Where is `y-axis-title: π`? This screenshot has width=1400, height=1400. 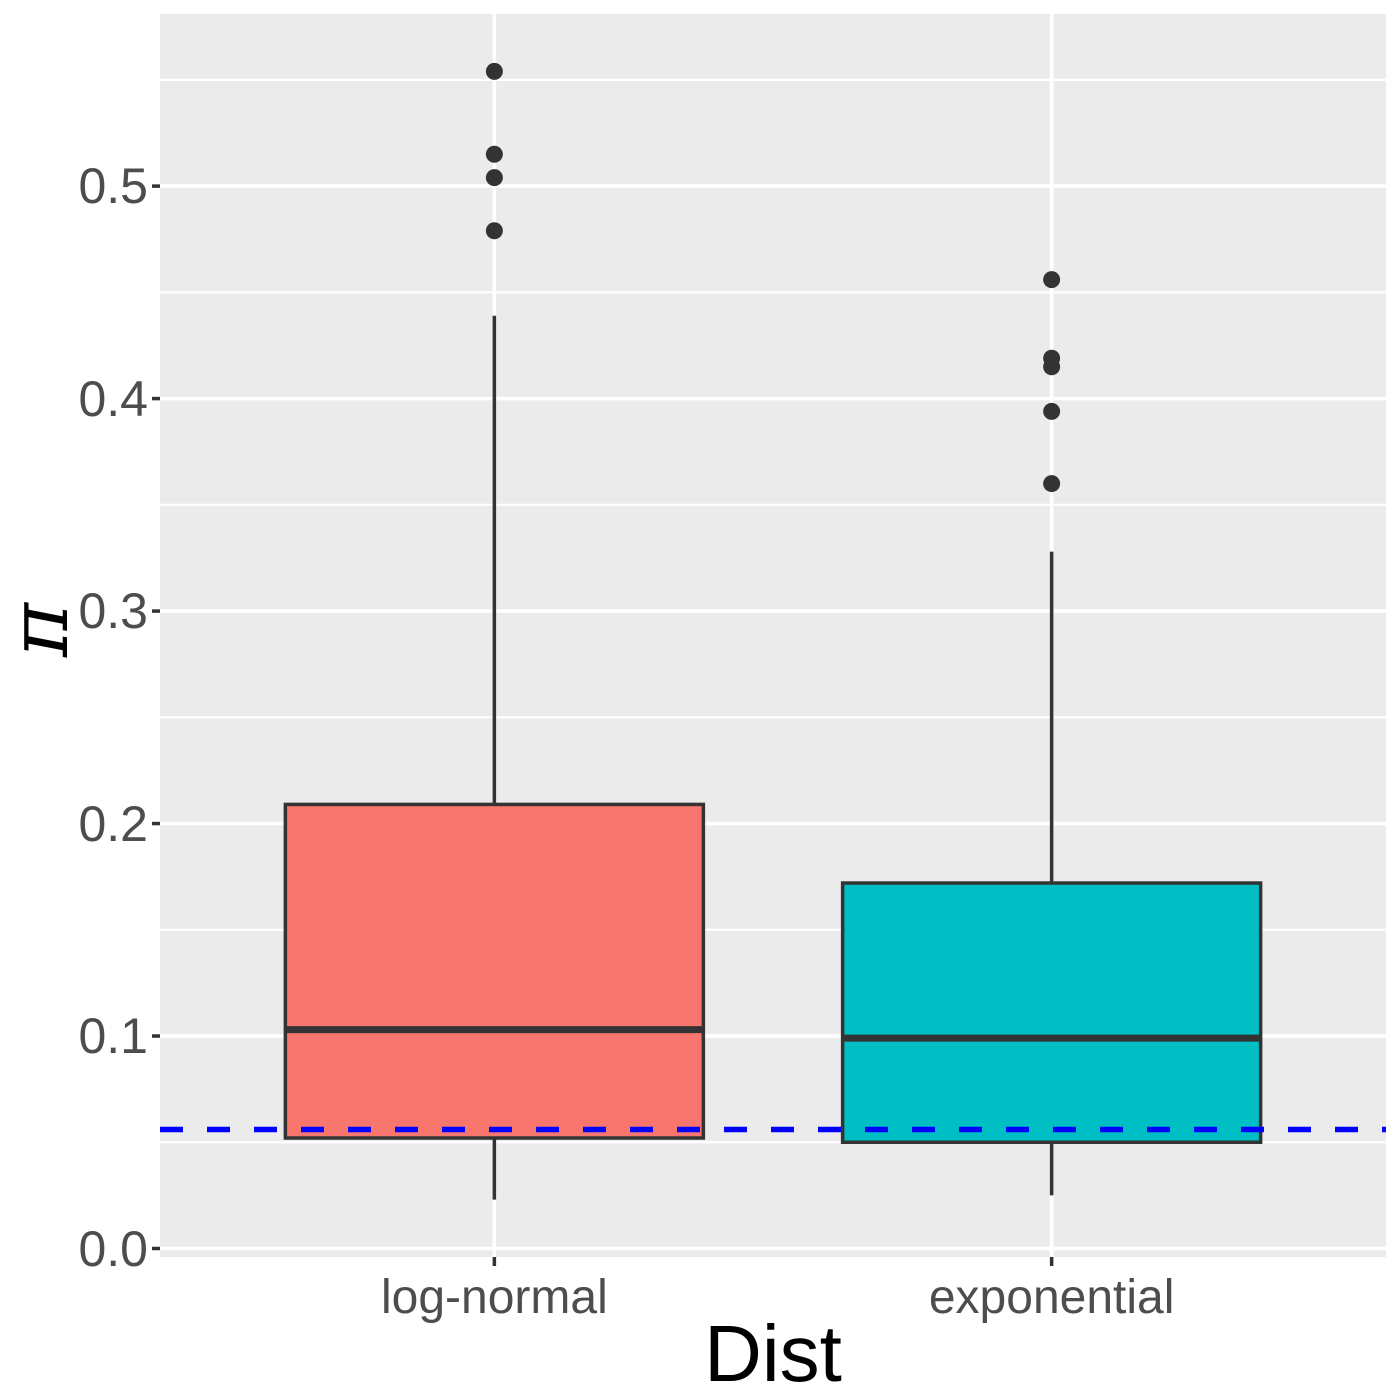
y-axis-title: π is located at coordinates (43, 630).